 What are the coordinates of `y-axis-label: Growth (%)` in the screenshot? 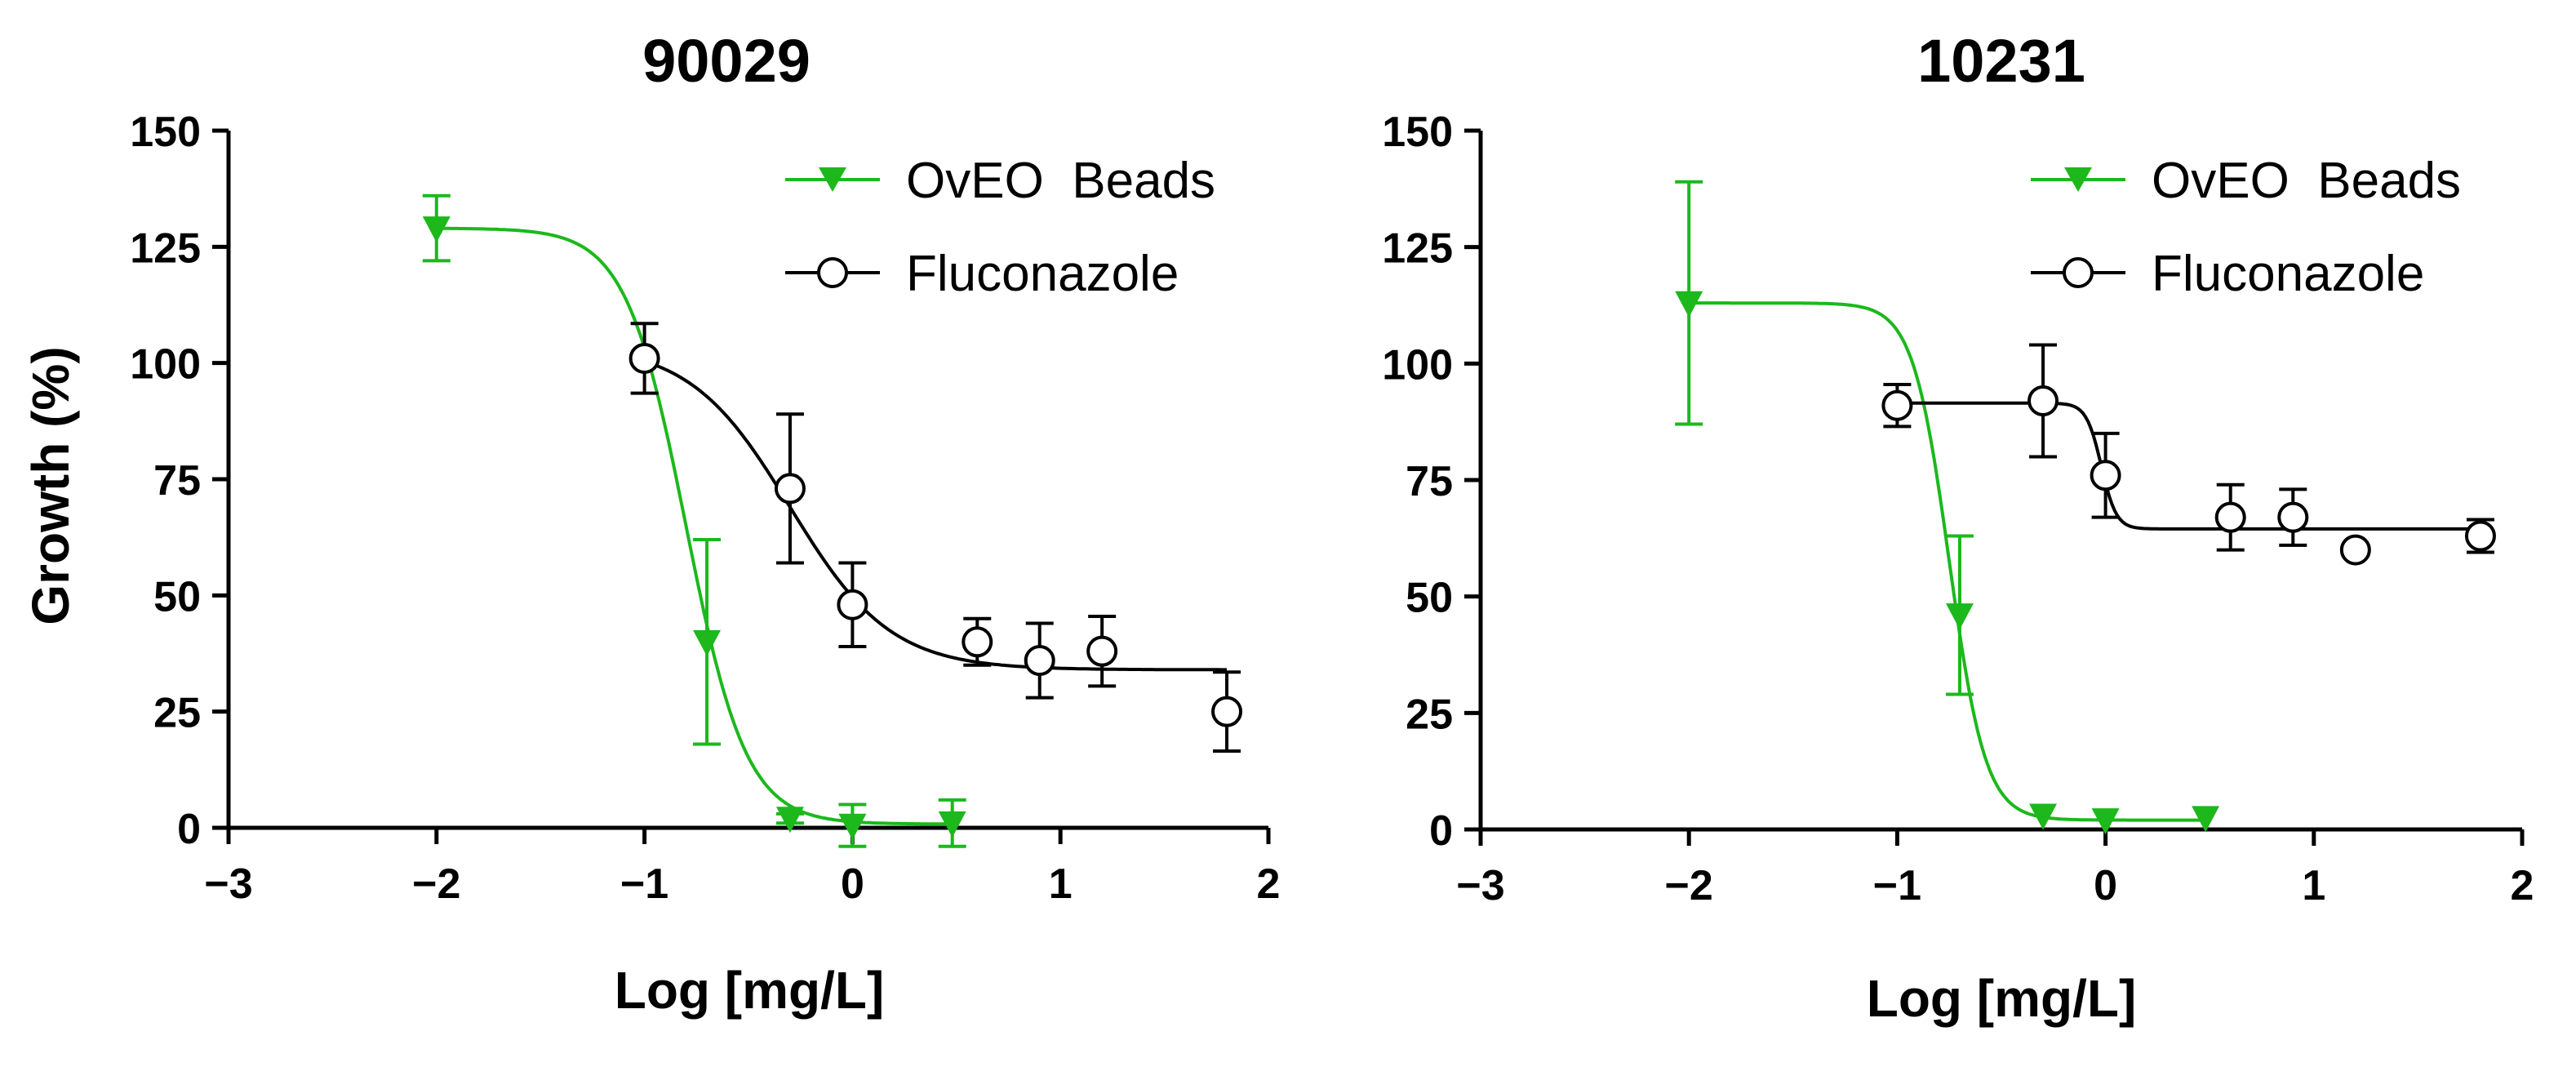 It's located at (50, 486).